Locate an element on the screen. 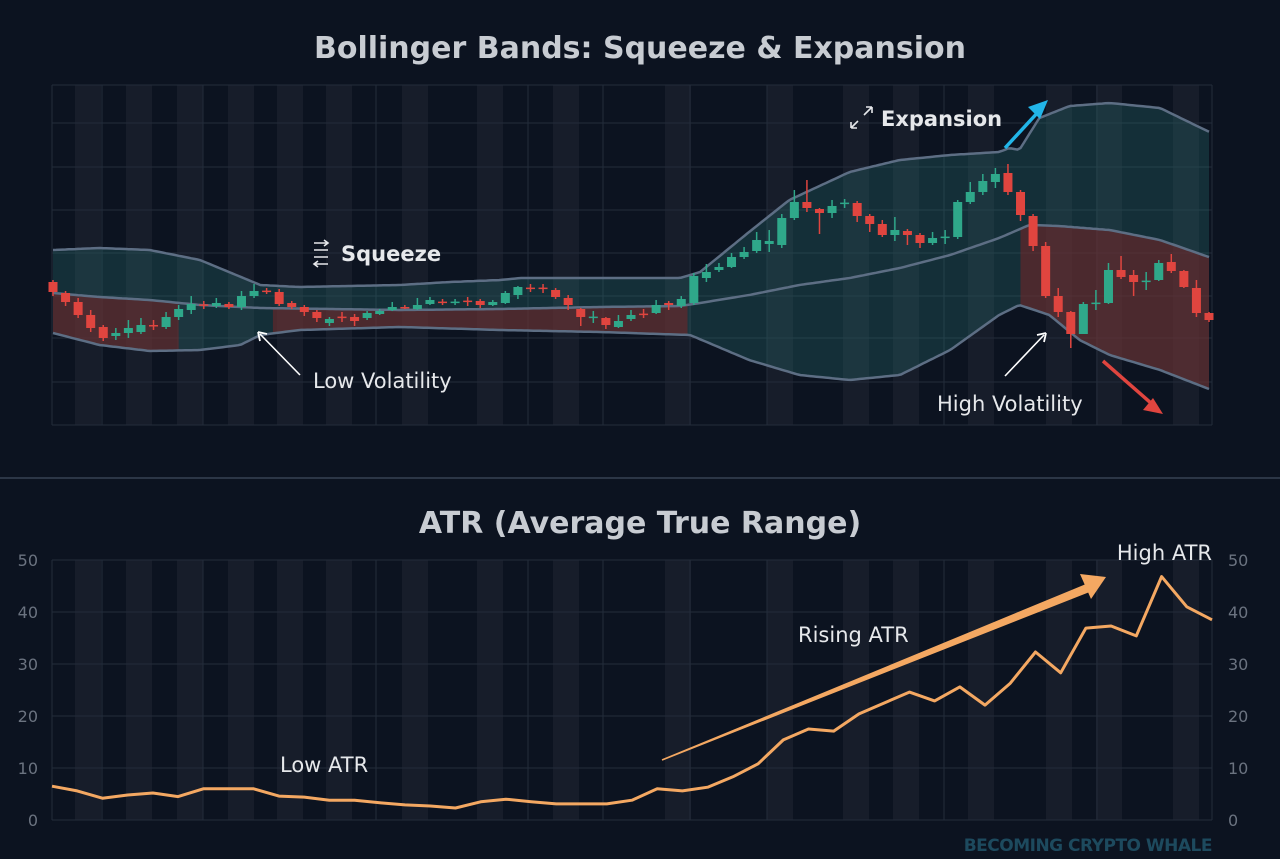 The width and height of the screenshot is (1280, 859). y-tick-right: 0 is located at coordinates (1233, 820).